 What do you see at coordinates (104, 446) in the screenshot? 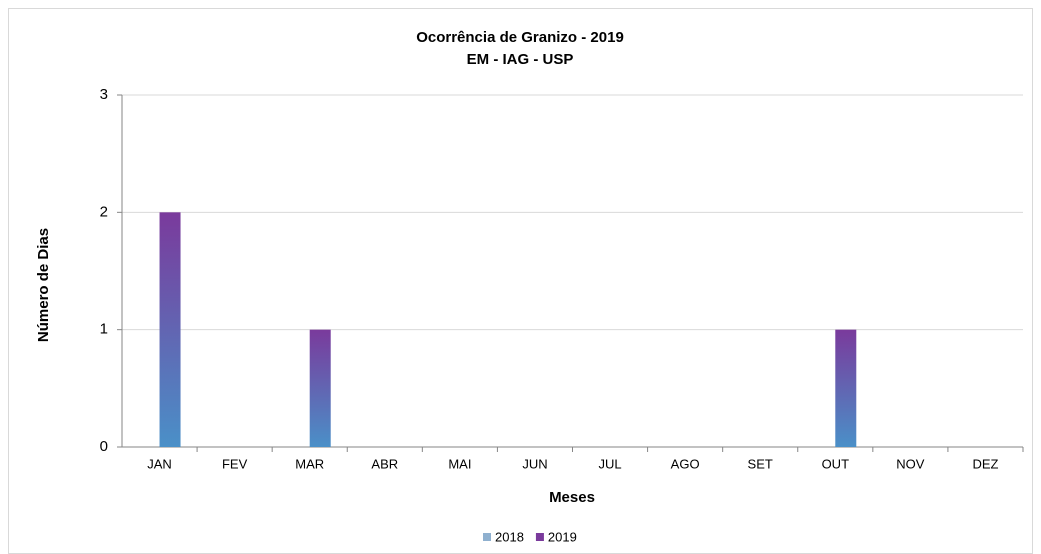
I see `y-tick-label: 0` at bounding box center [104, 446].